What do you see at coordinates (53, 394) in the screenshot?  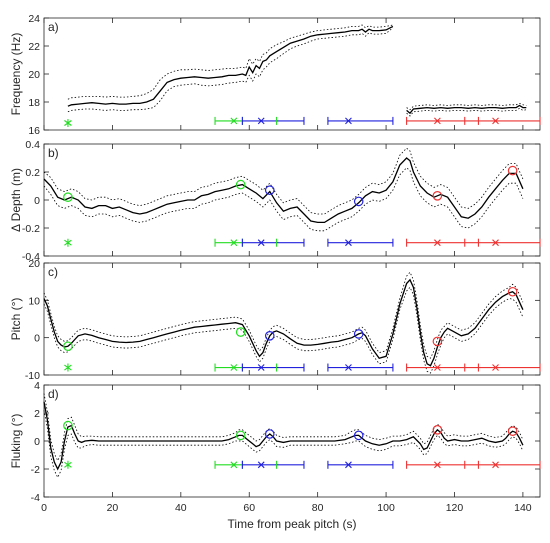 I see `panel-label: d)` at bounding box center [53, 394].